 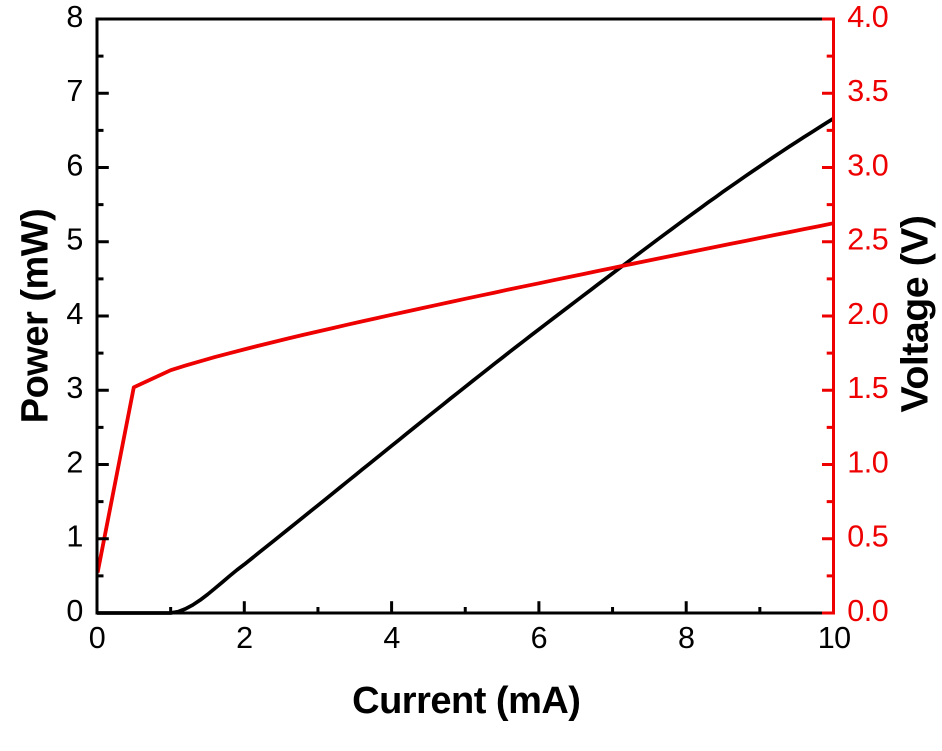 What do you see at coordinates (867, 17) in the screenshot?
I see `svg-text: 4.0` at bounding box center [867, 17].